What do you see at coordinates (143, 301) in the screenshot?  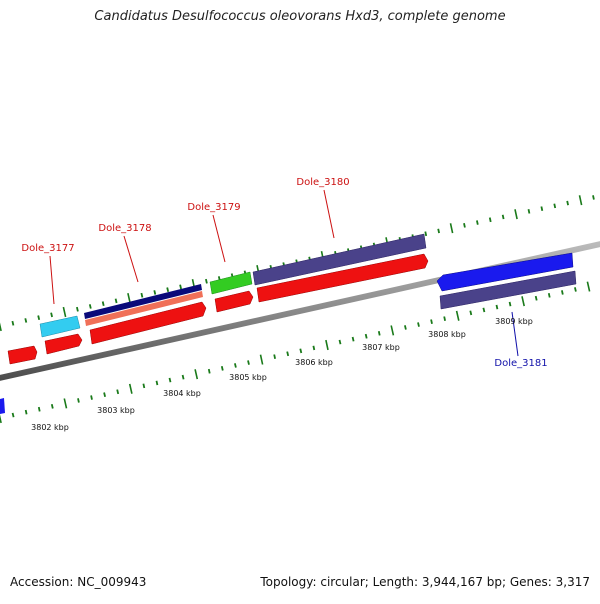 I see `gene-bar-navy` at bounding box center [143, 301].